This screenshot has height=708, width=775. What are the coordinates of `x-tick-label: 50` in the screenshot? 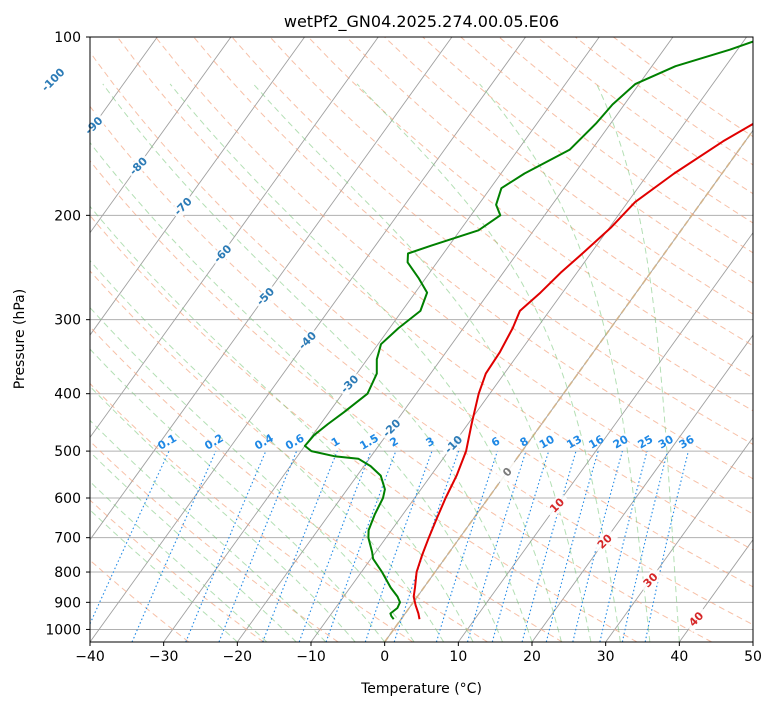 It's located at (753, 657).